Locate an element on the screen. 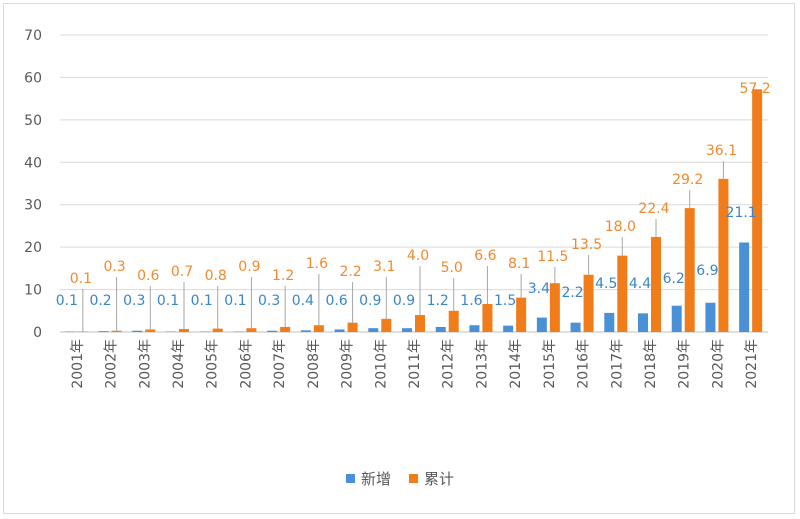 This screenshot has width=800, height=519. x-tick-label: 2011年 is located at coordinates (415, 364).